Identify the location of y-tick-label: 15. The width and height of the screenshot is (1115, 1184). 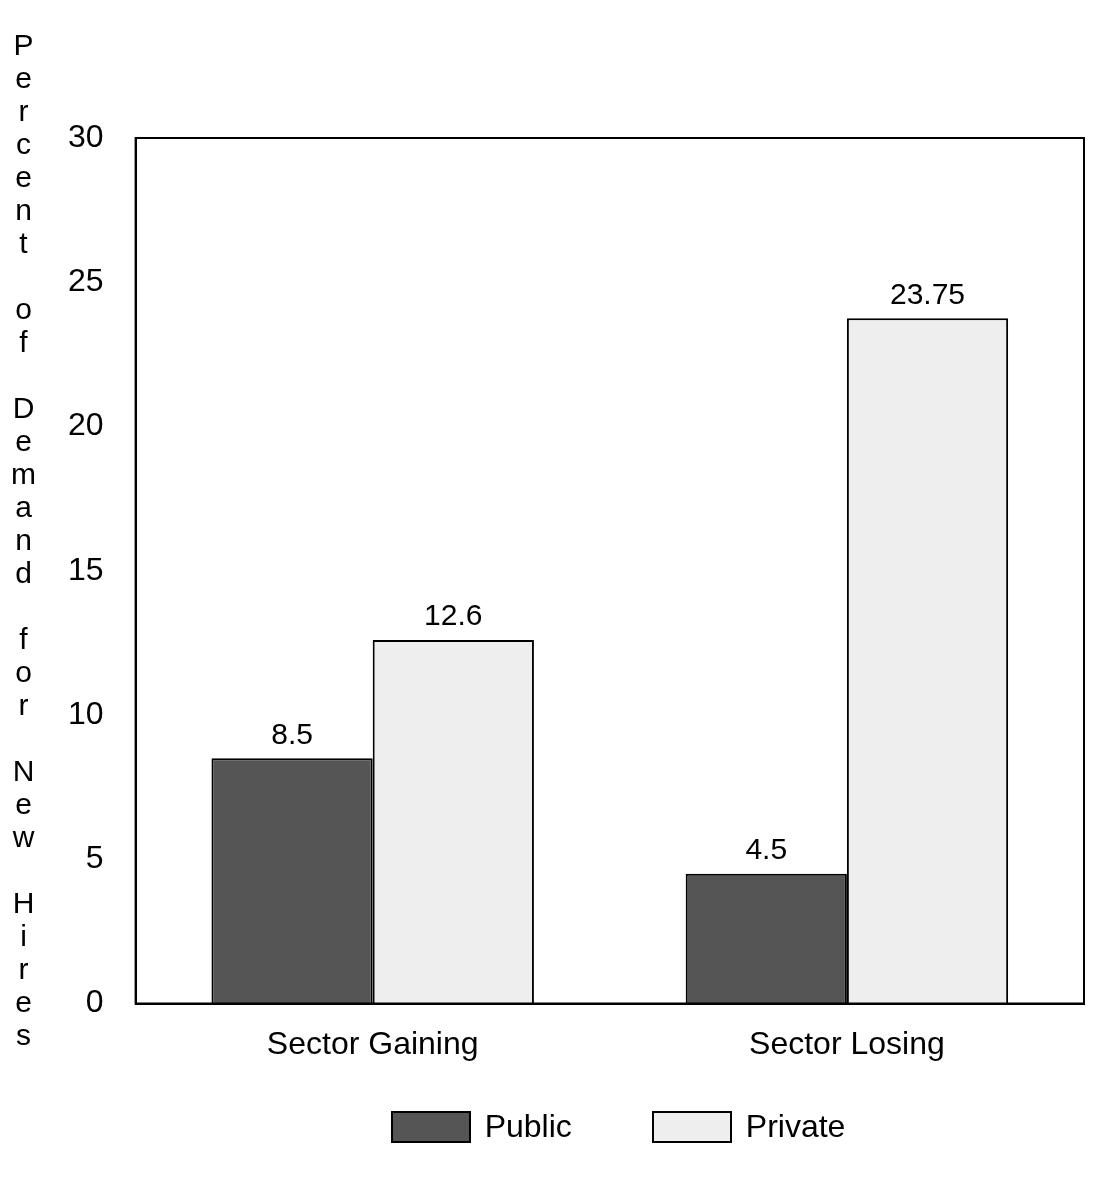
(86, 568).